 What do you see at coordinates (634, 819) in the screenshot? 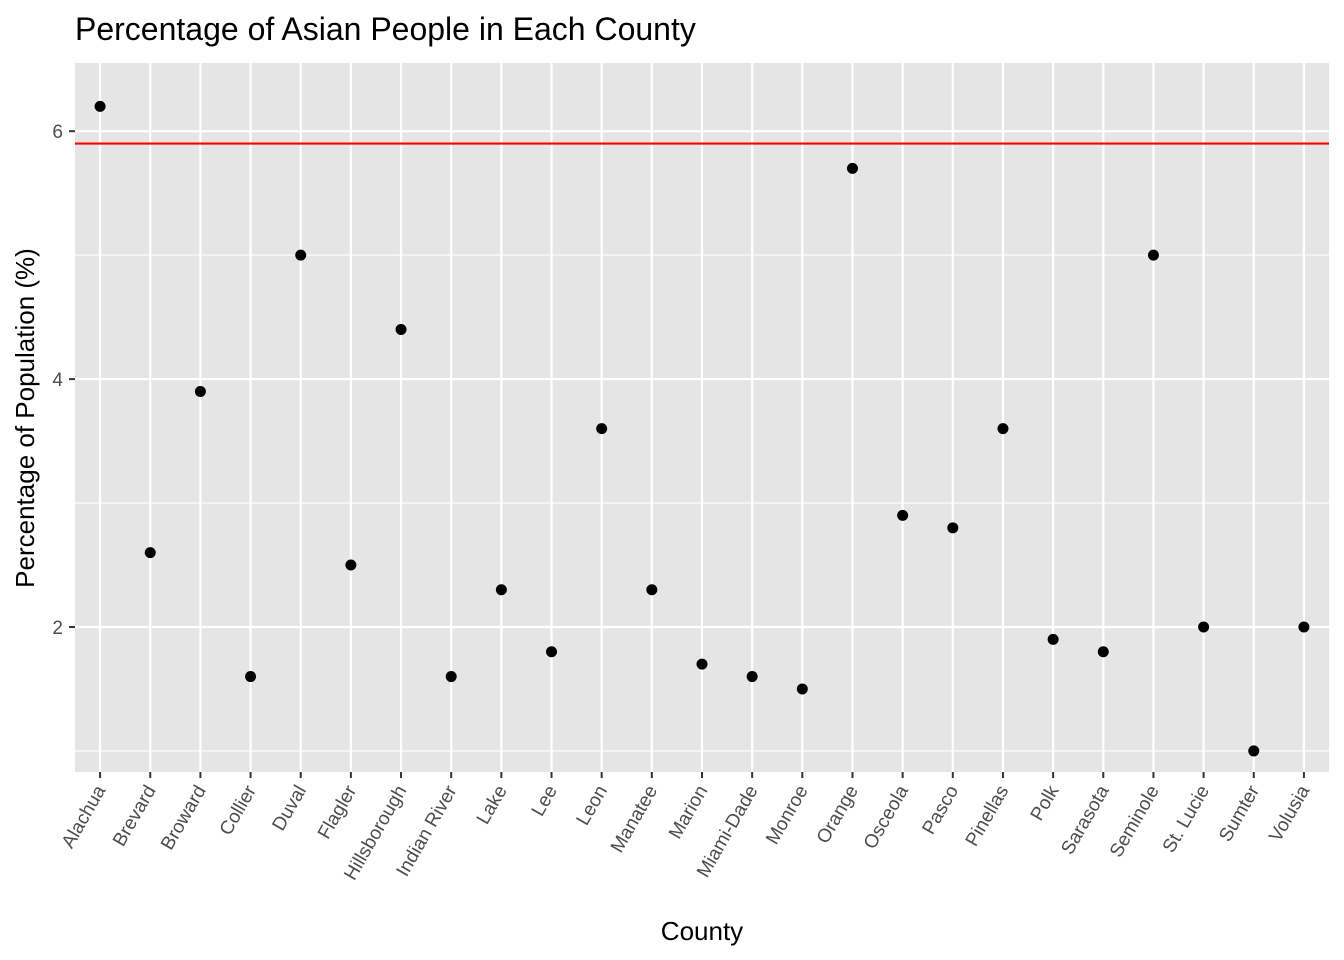
I see `x-tick-label: Manatee` at bounding box center [634, 819].